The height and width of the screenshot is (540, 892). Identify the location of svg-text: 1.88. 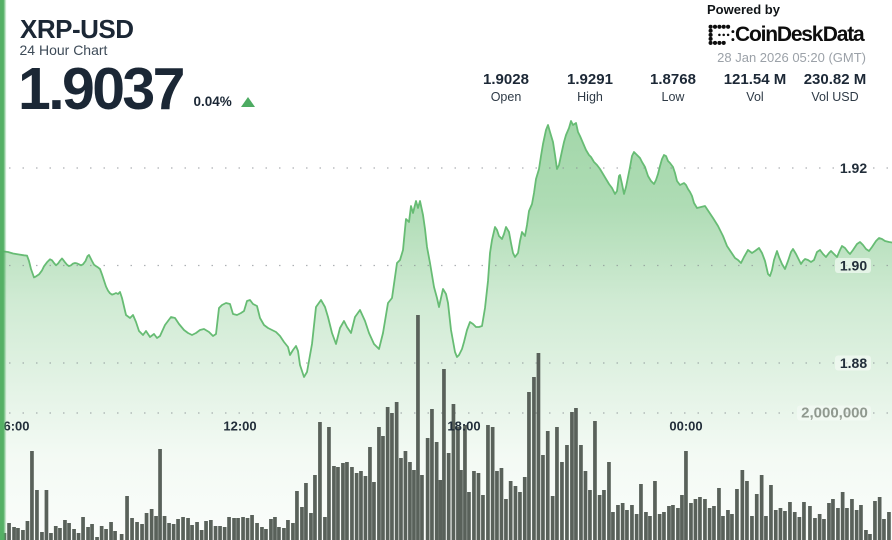
(853, 363).